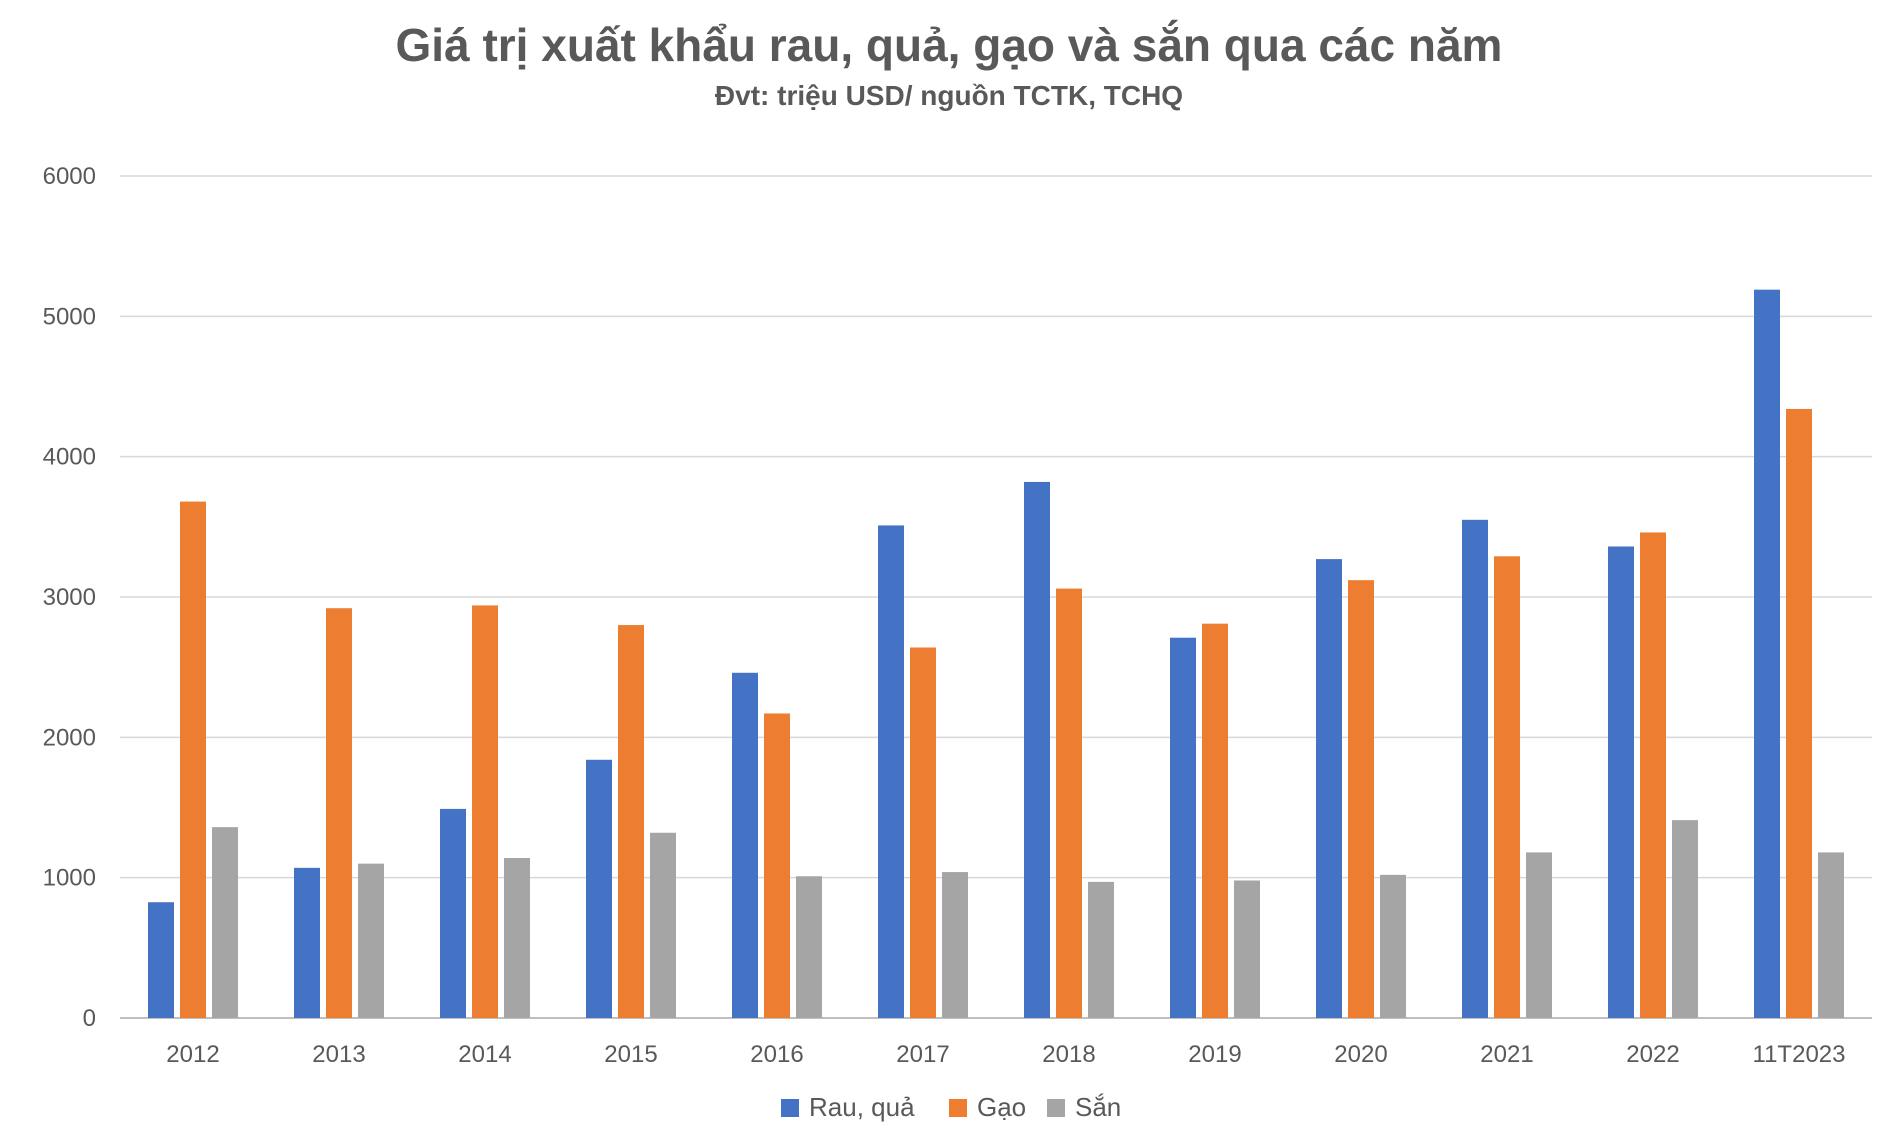 Image resolution: width=1898 pixels, height=1140 pixels. Describe the element at coordinates (1653, 775) in the screenshot. I see `bar-g-o-2022` at that location.